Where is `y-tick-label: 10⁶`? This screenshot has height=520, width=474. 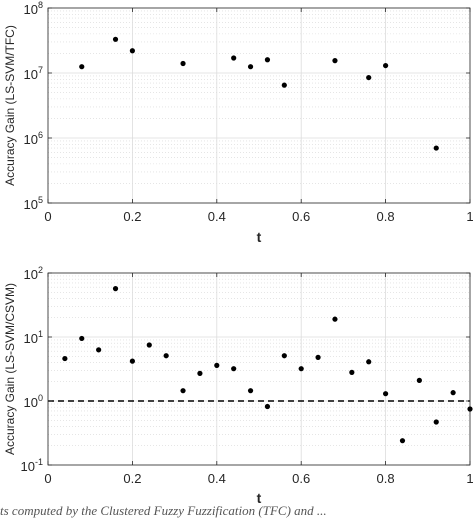
y-tick-label: 10⁶ is located at coordinates (33, 138).